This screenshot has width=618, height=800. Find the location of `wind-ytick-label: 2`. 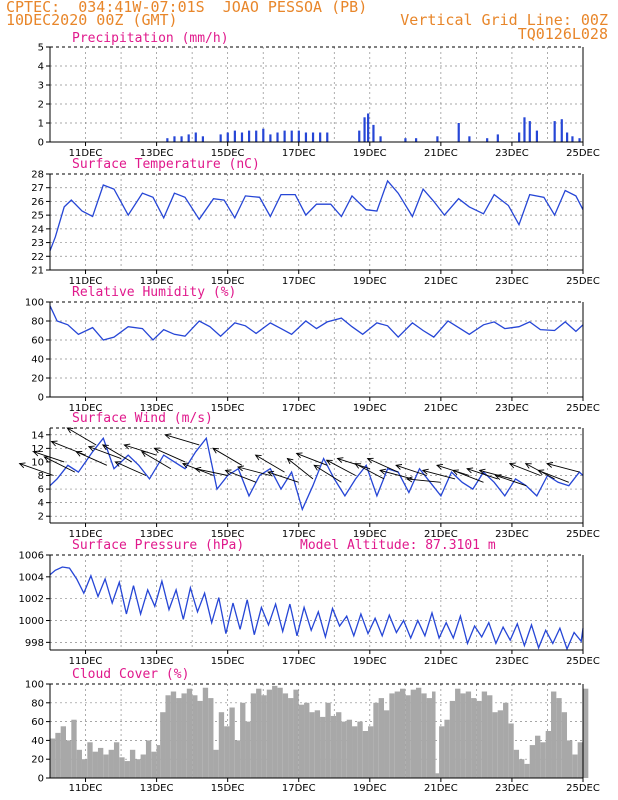

wind-ytick-label: 2 is located at coordinates (41, 517).